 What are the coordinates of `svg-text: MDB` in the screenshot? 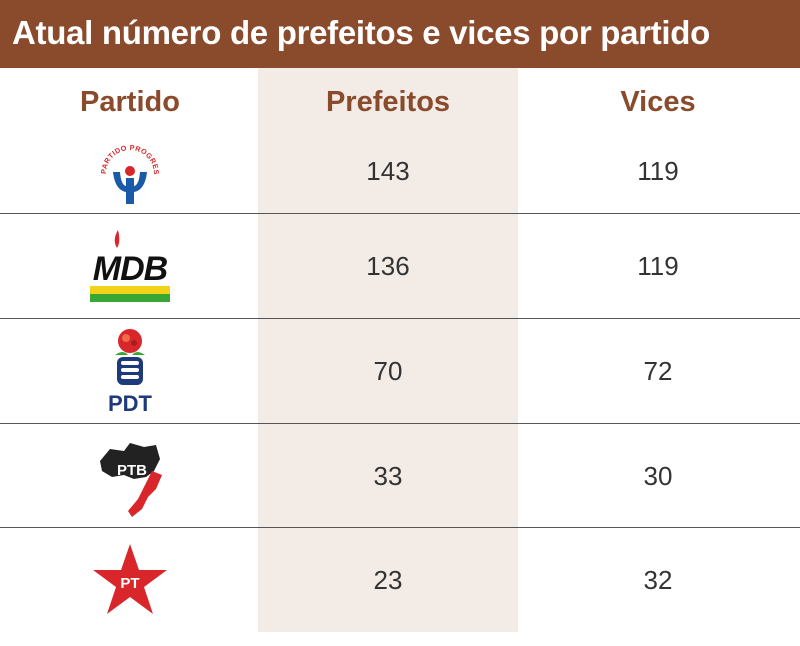 It's located at (130, 269).